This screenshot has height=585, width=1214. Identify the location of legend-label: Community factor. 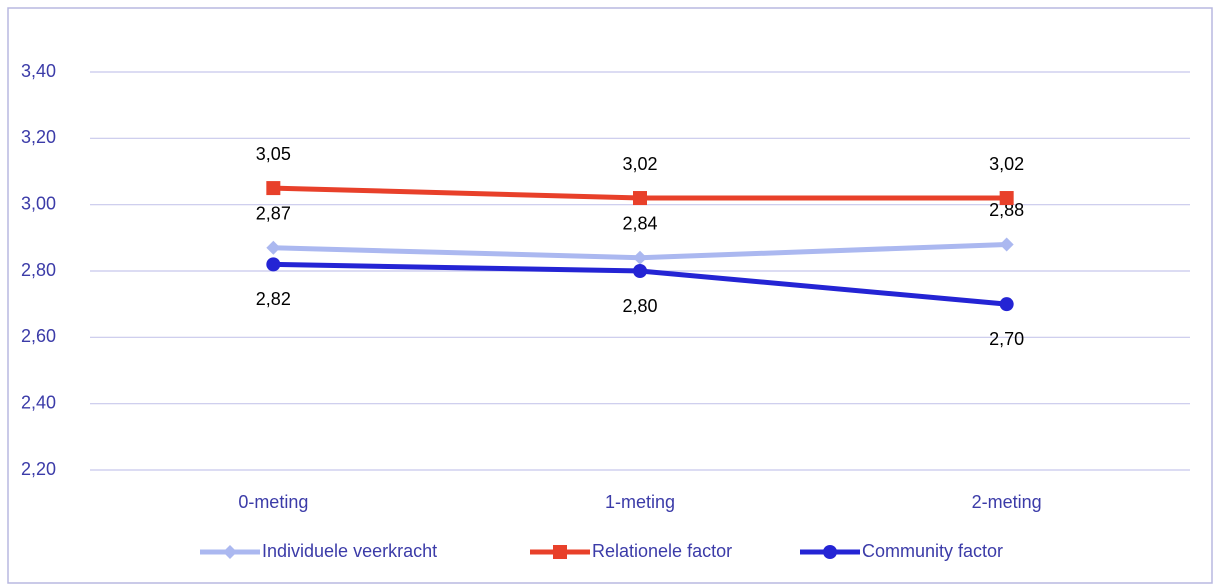
(932, 551).